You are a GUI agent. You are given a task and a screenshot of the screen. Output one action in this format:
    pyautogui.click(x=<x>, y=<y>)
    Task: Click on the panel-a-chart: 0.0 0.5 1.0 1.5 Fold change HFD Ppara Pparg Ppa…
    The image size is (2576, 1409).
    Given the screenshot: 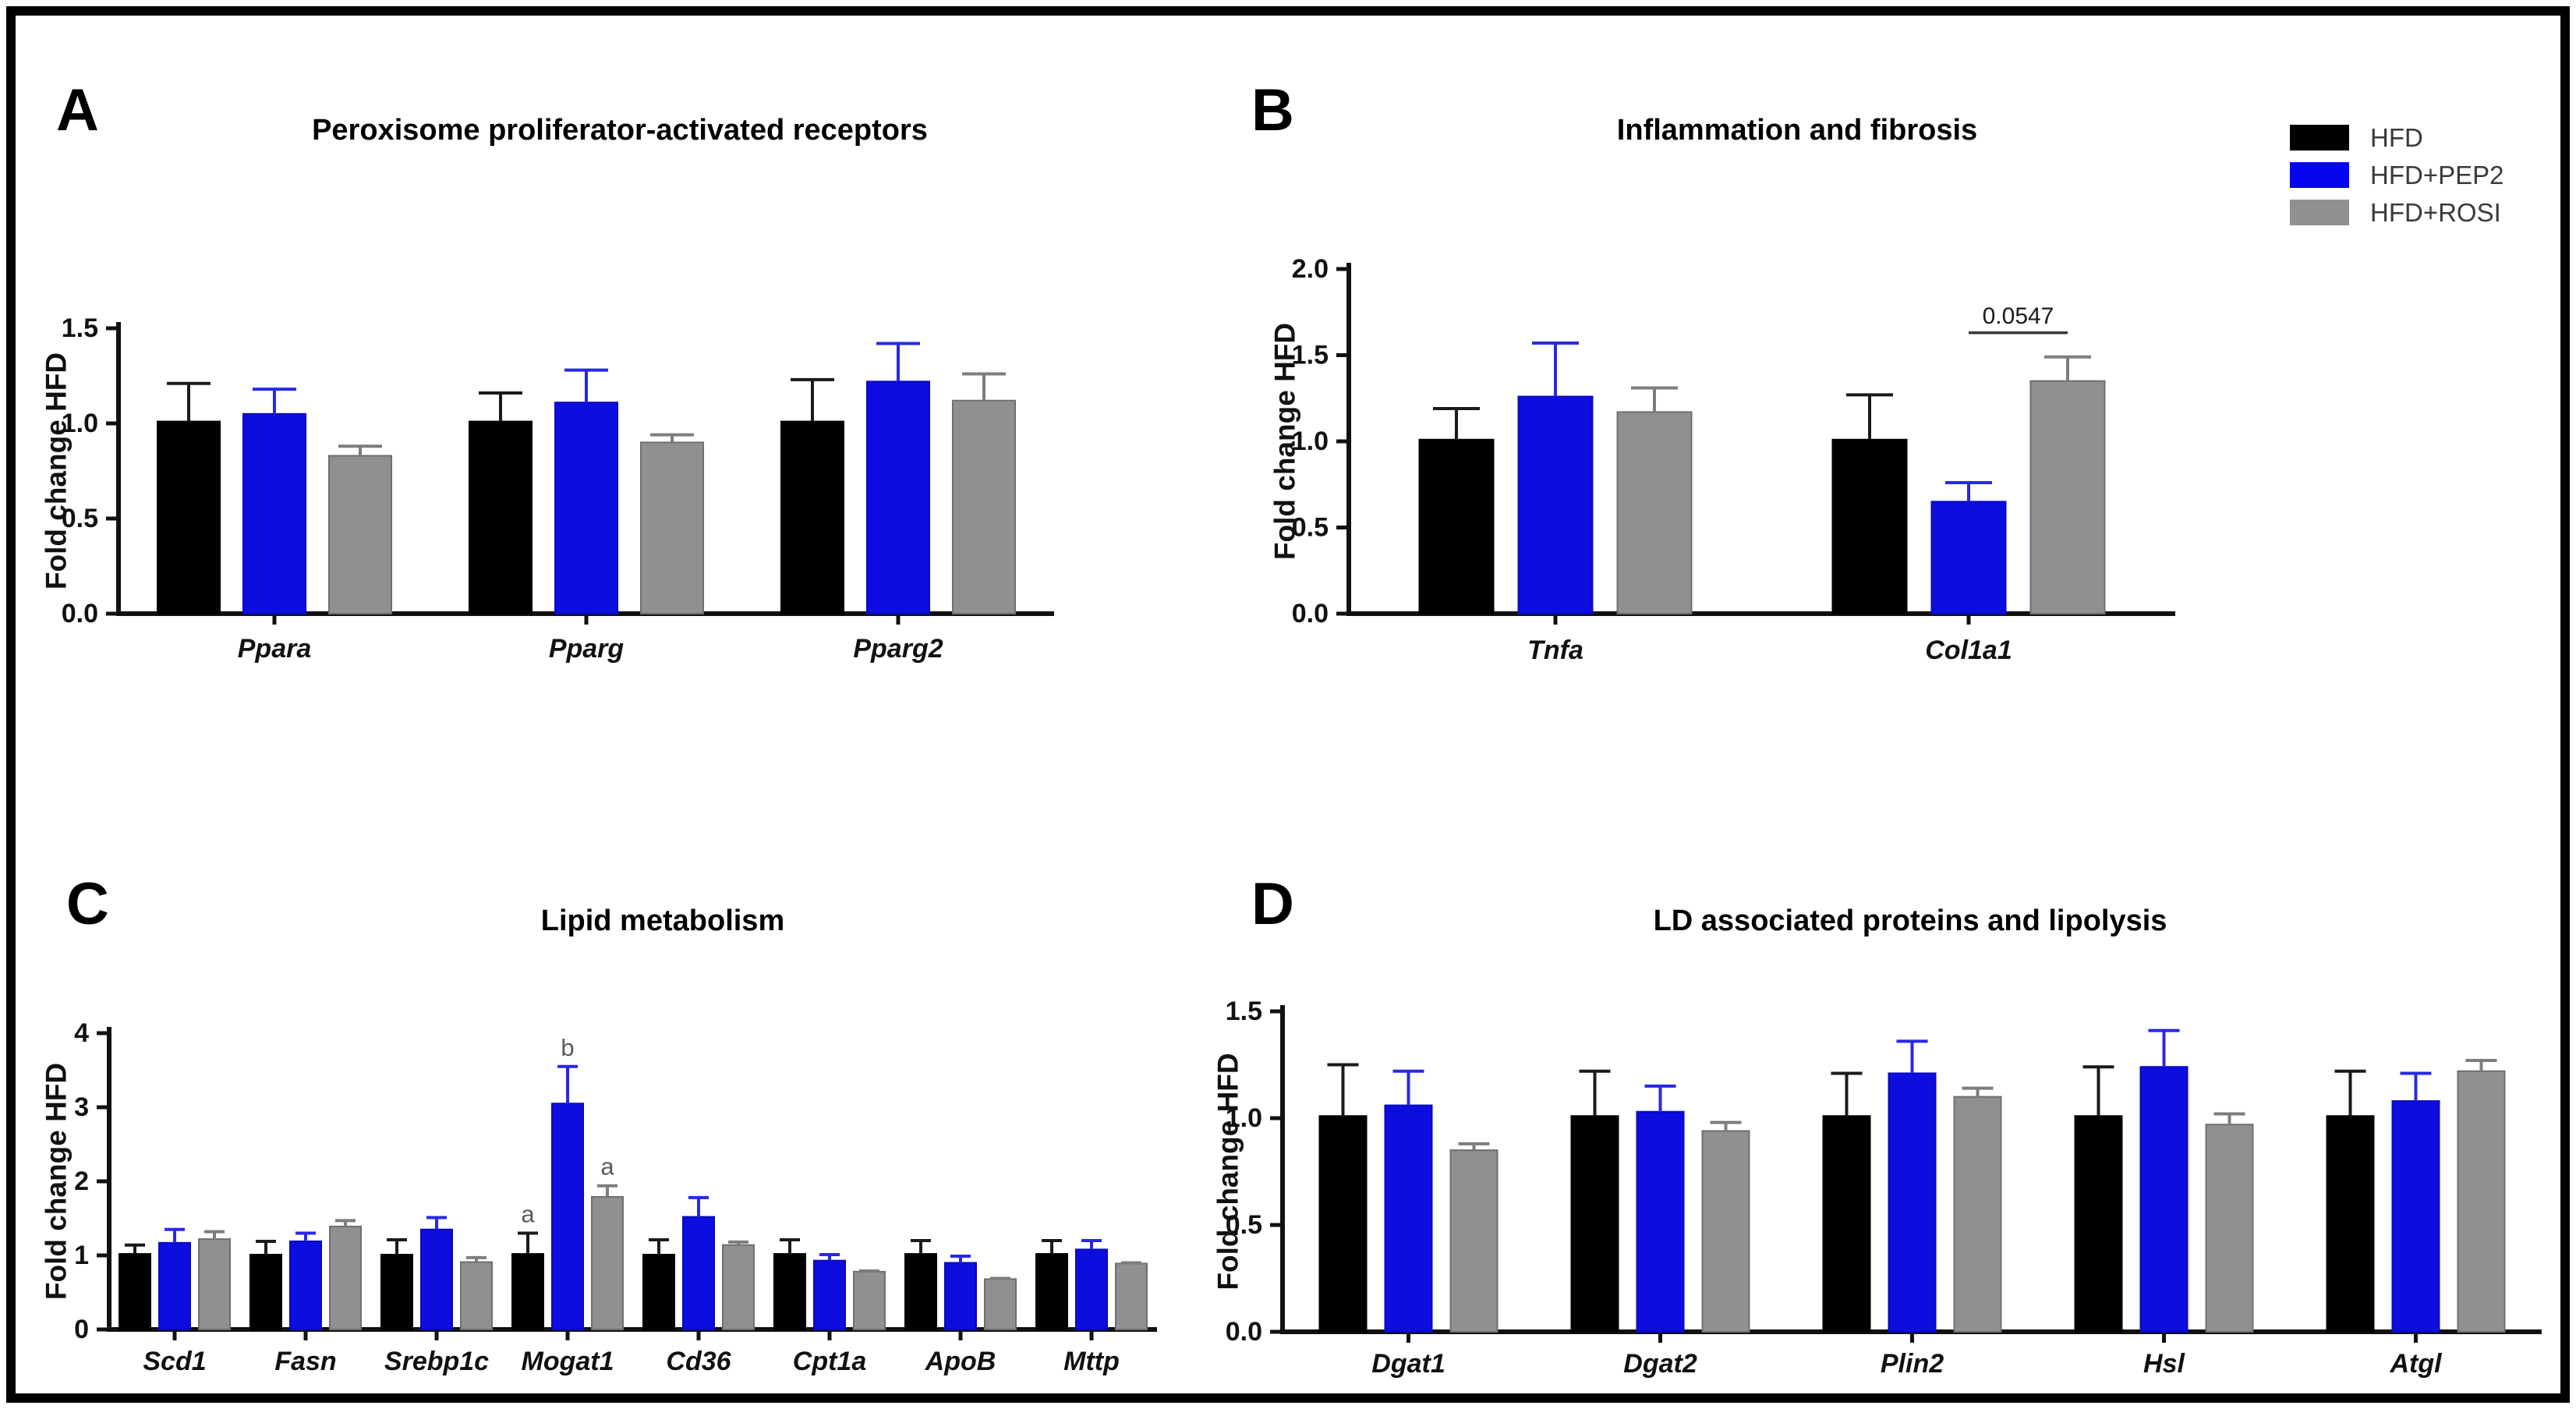 What is the action you would take?
    pyautogui.click(x=547, y=489)
    